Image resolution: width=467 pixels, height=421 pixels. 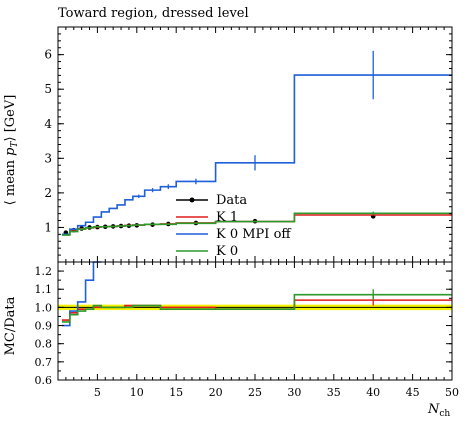 What do you see at coordinates (334, 392) in the screenshot?
I see `x-tick-label: 35` at bounding box center [334, 392].